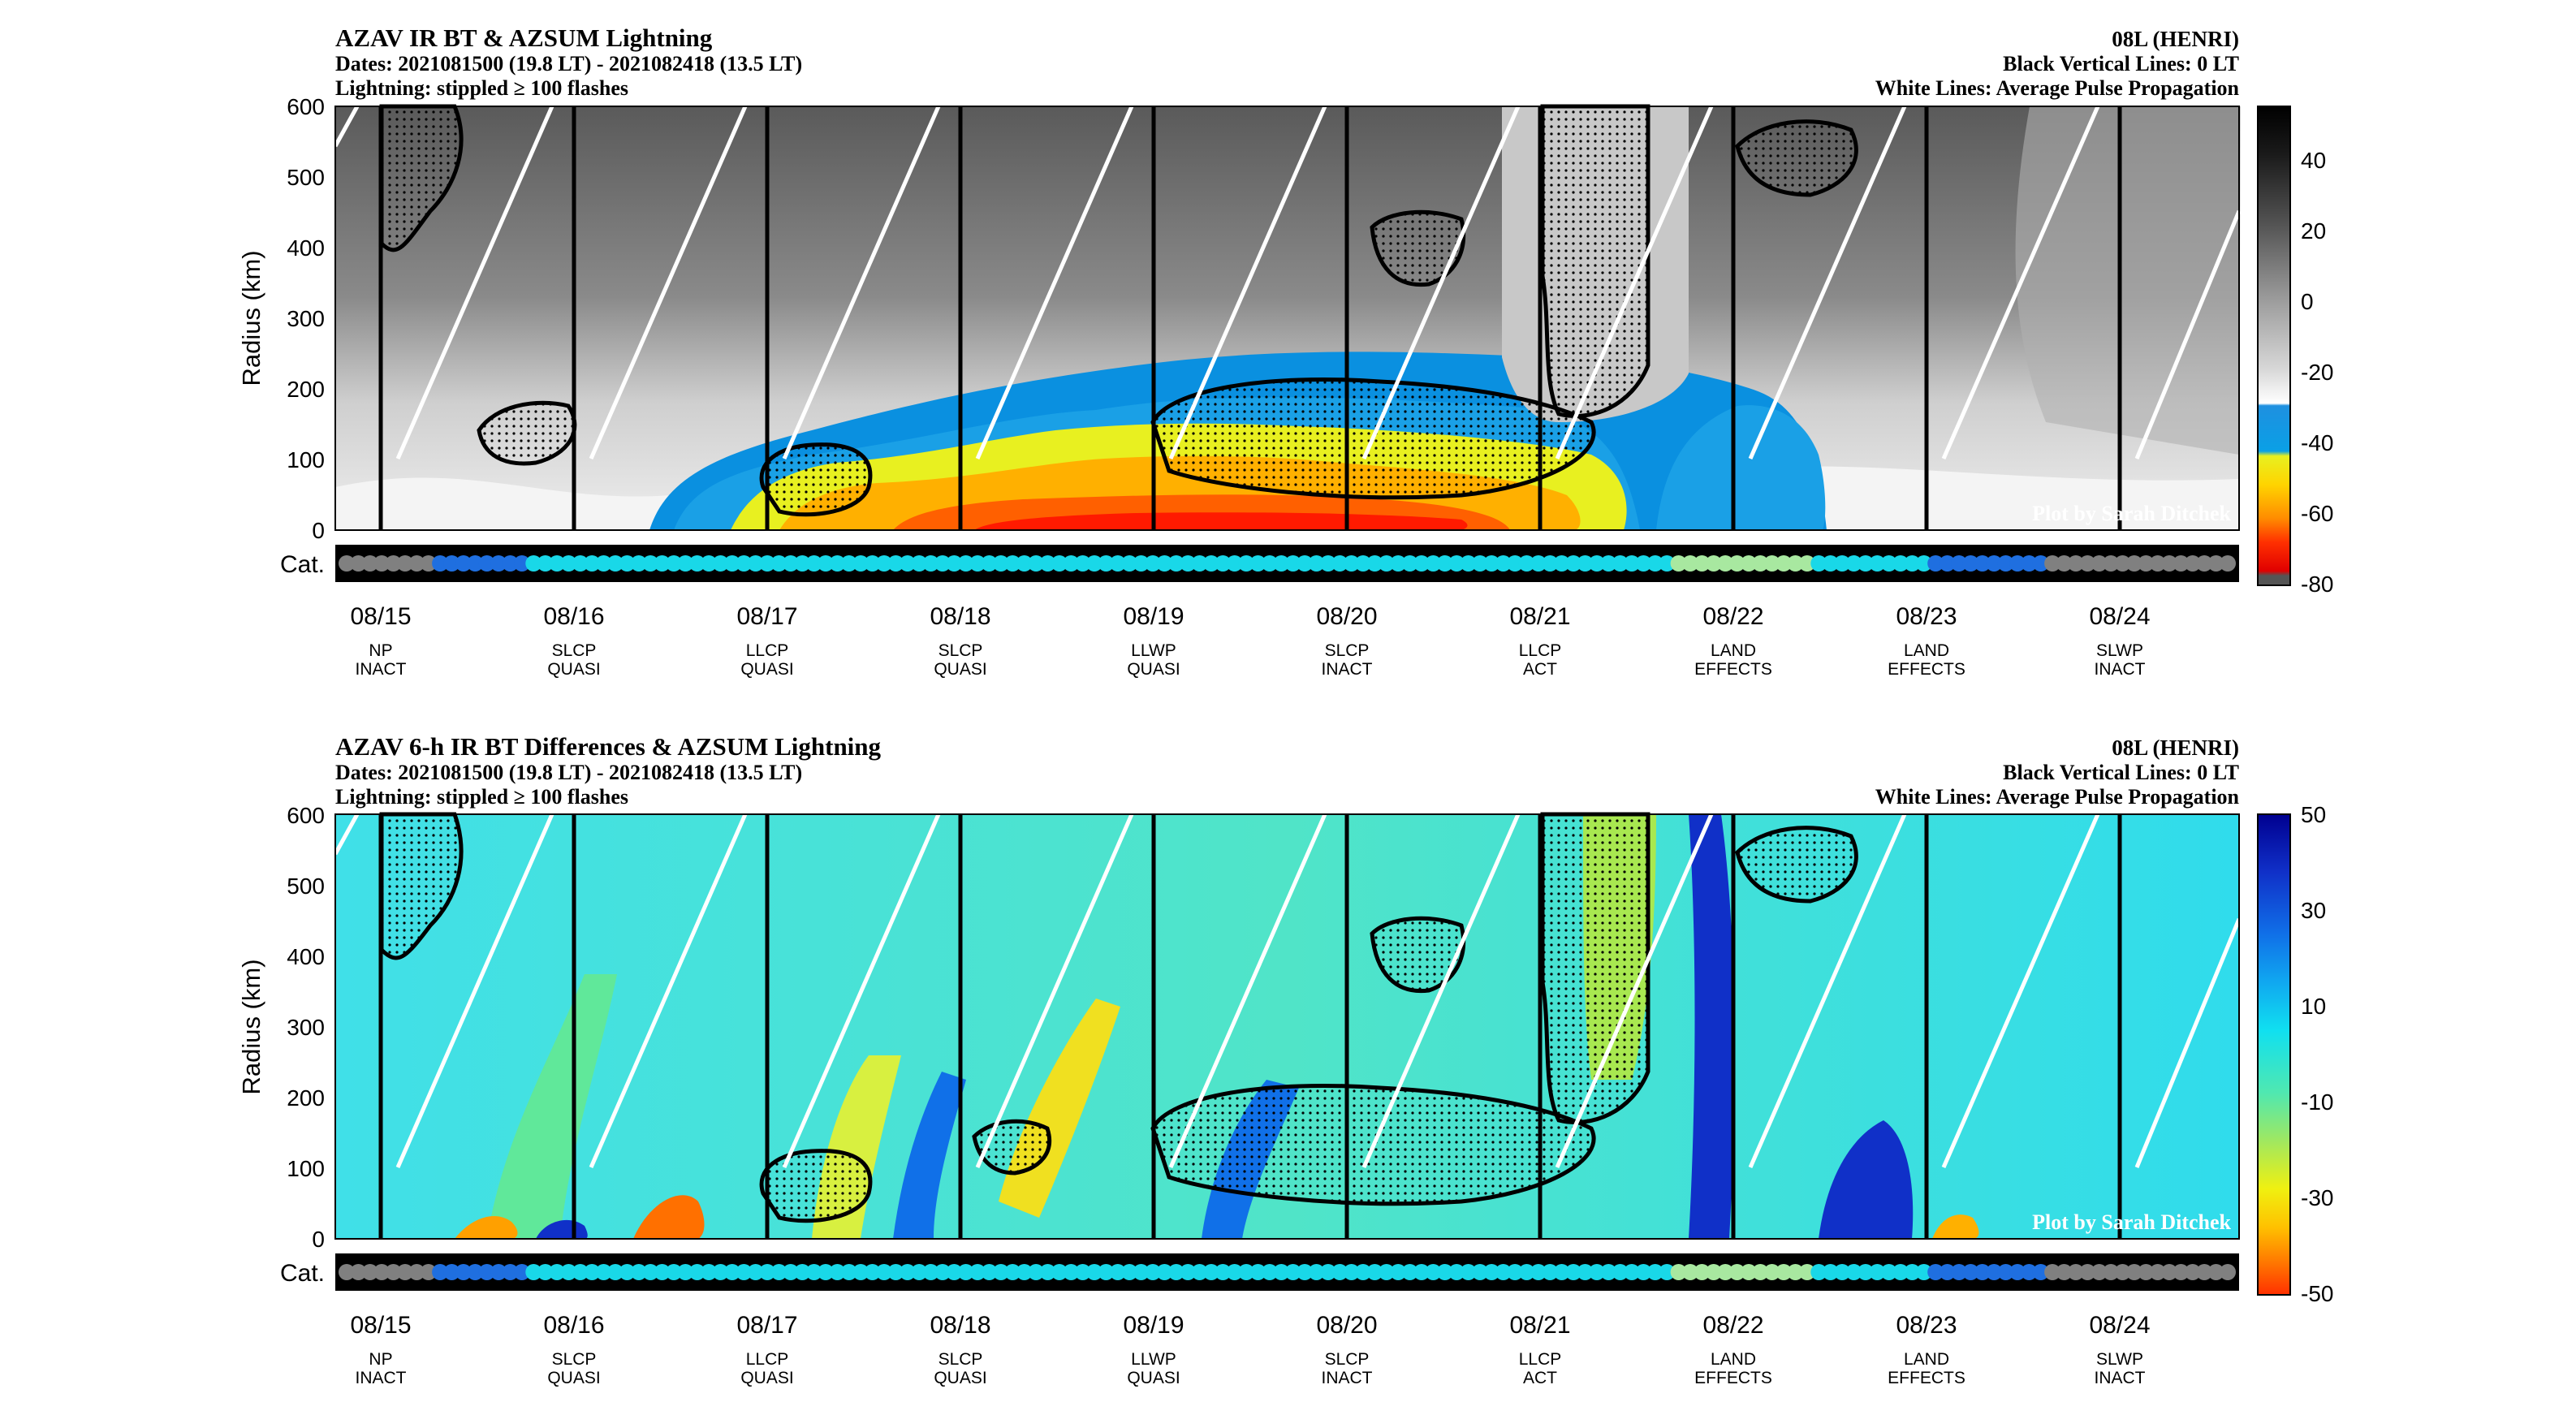 This screenshot has width=2576, height=1402. I want to click on panel2-y-ticks: 0 100 200 300 400 500 600, so click(306, 1027).